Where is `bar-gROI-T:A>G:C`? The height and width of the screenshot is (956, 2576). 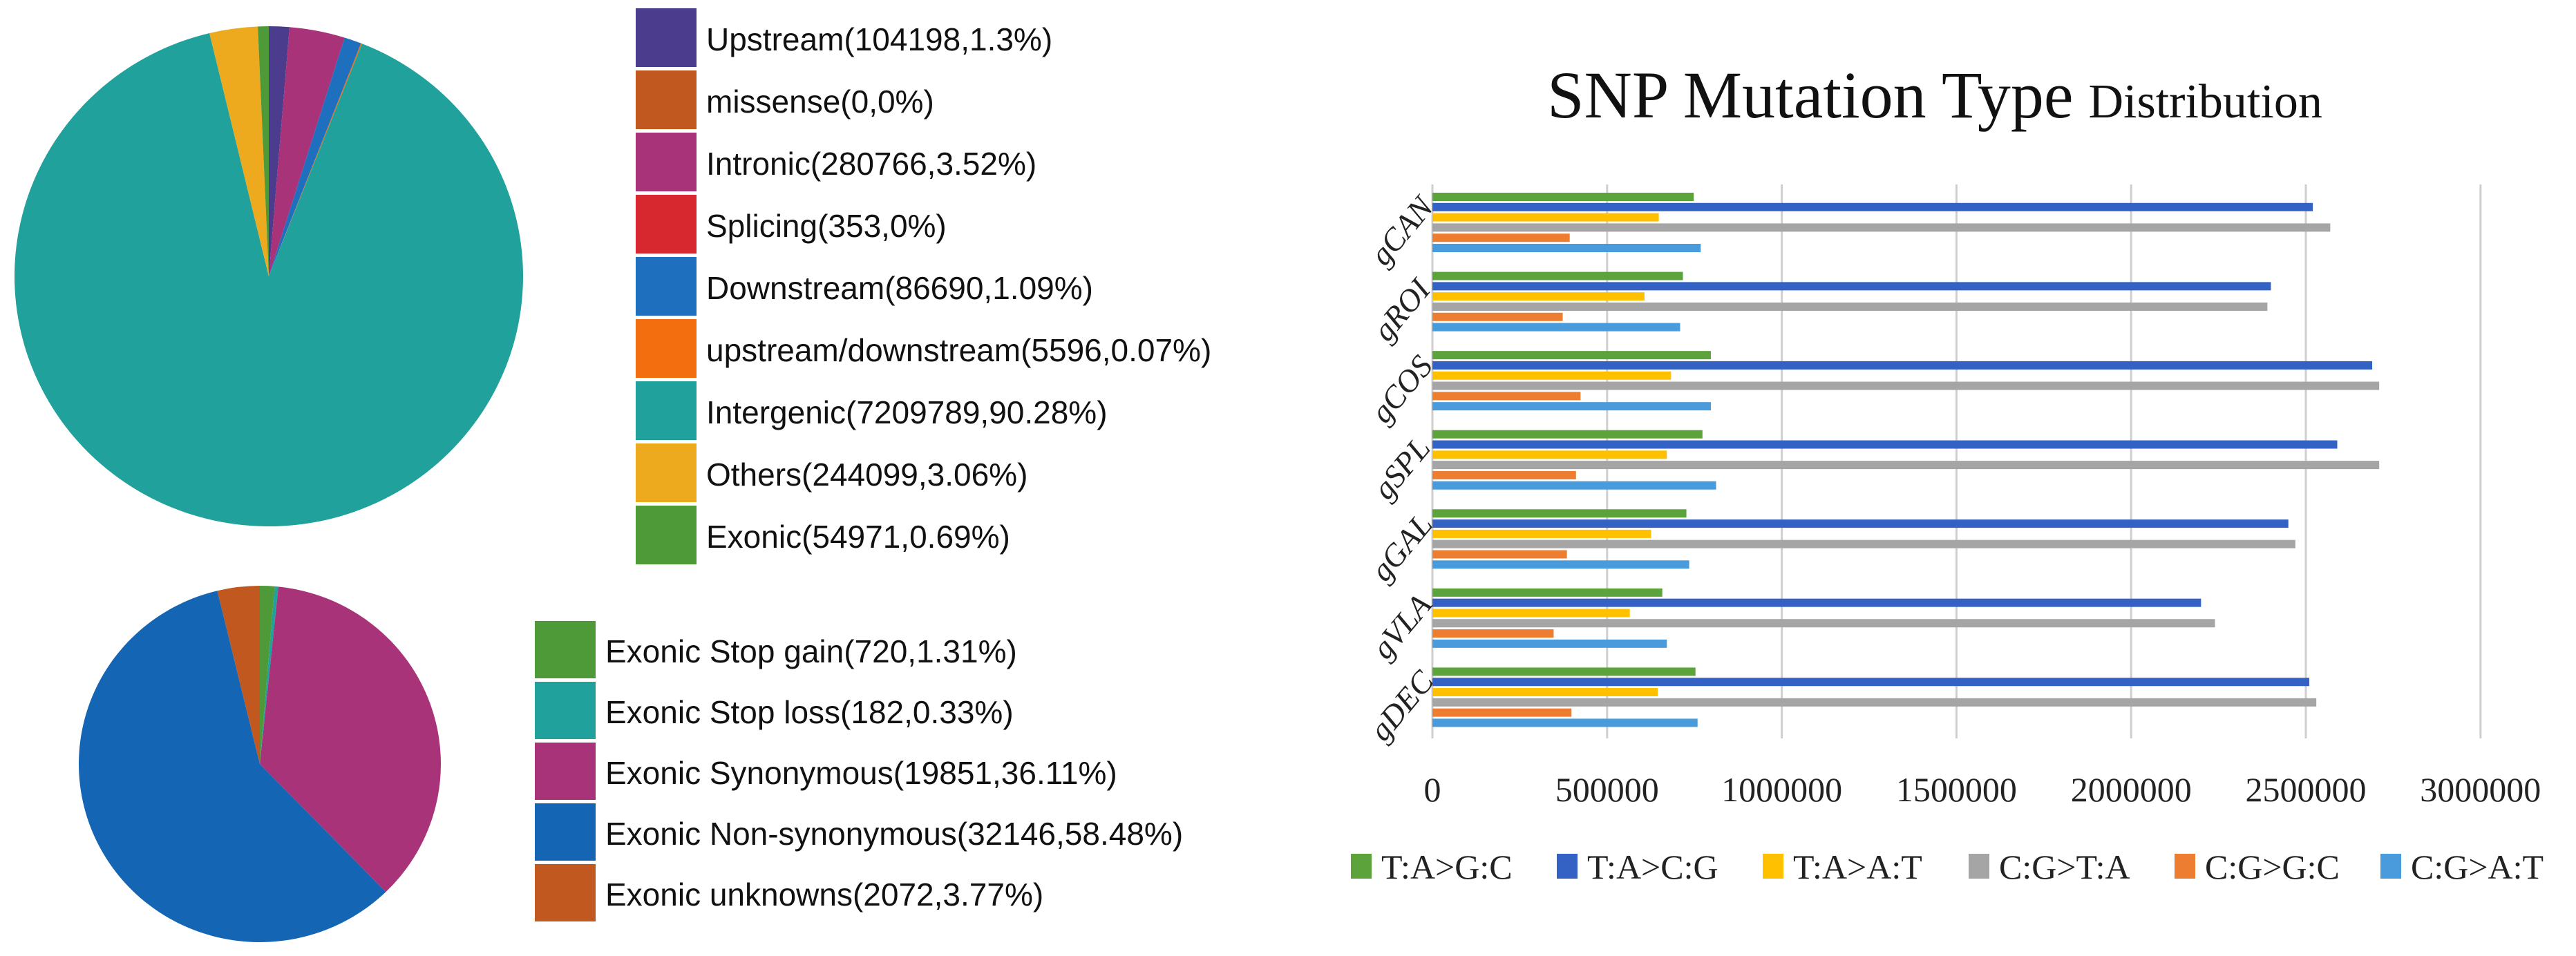
bar-gROI-T:A>G:C is located at coordinates (1557, 275).